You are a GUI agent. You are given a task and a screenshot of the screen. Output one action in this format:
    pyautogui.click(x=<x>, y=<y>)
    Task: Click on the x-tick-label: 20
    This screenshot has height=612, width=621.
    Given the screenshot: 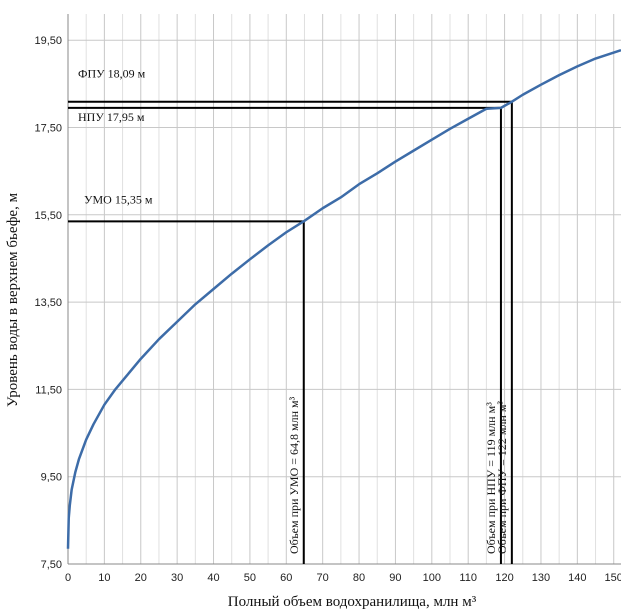 What is the action you would take?
    pyautogui.click(x=141, y=578)
    